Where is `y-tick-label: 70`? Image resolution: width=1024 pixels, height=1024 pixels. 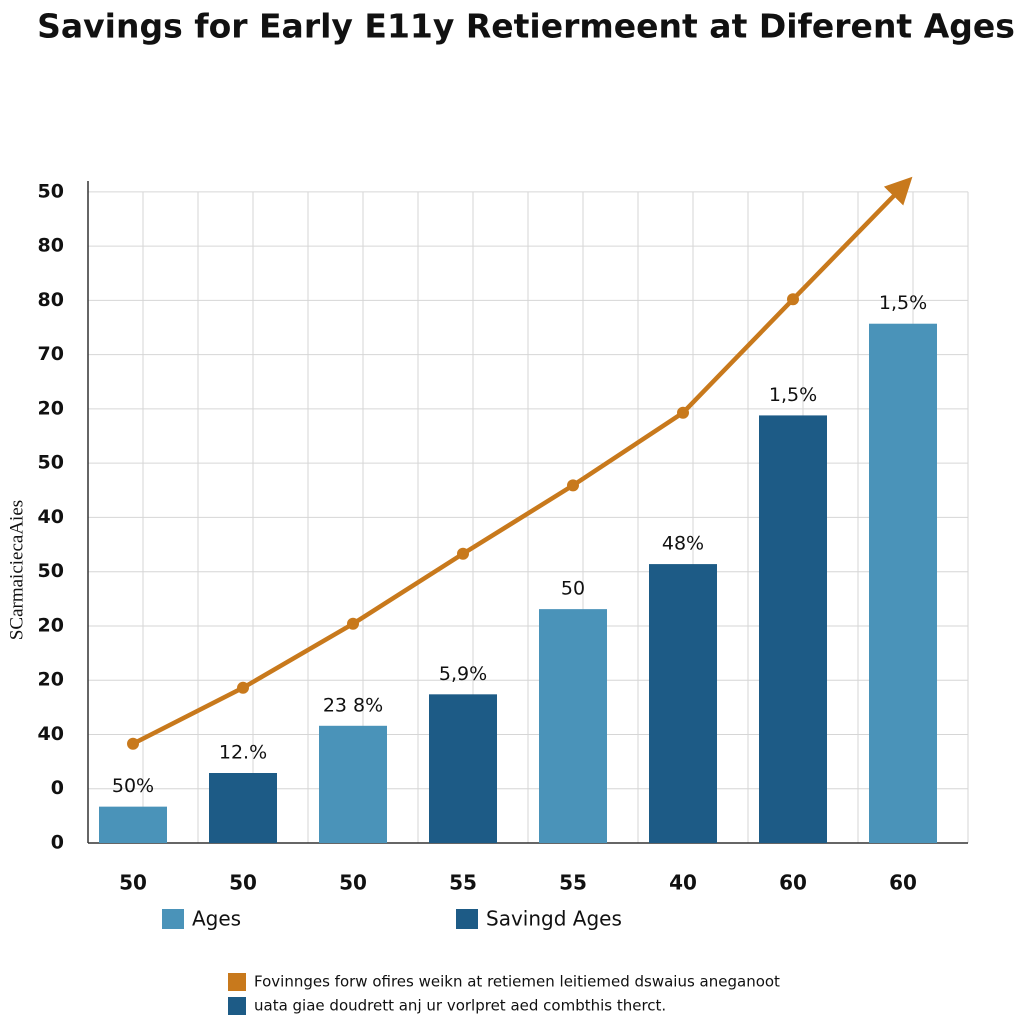
y-tick-label: 70 is located at coordinates (51, 354).